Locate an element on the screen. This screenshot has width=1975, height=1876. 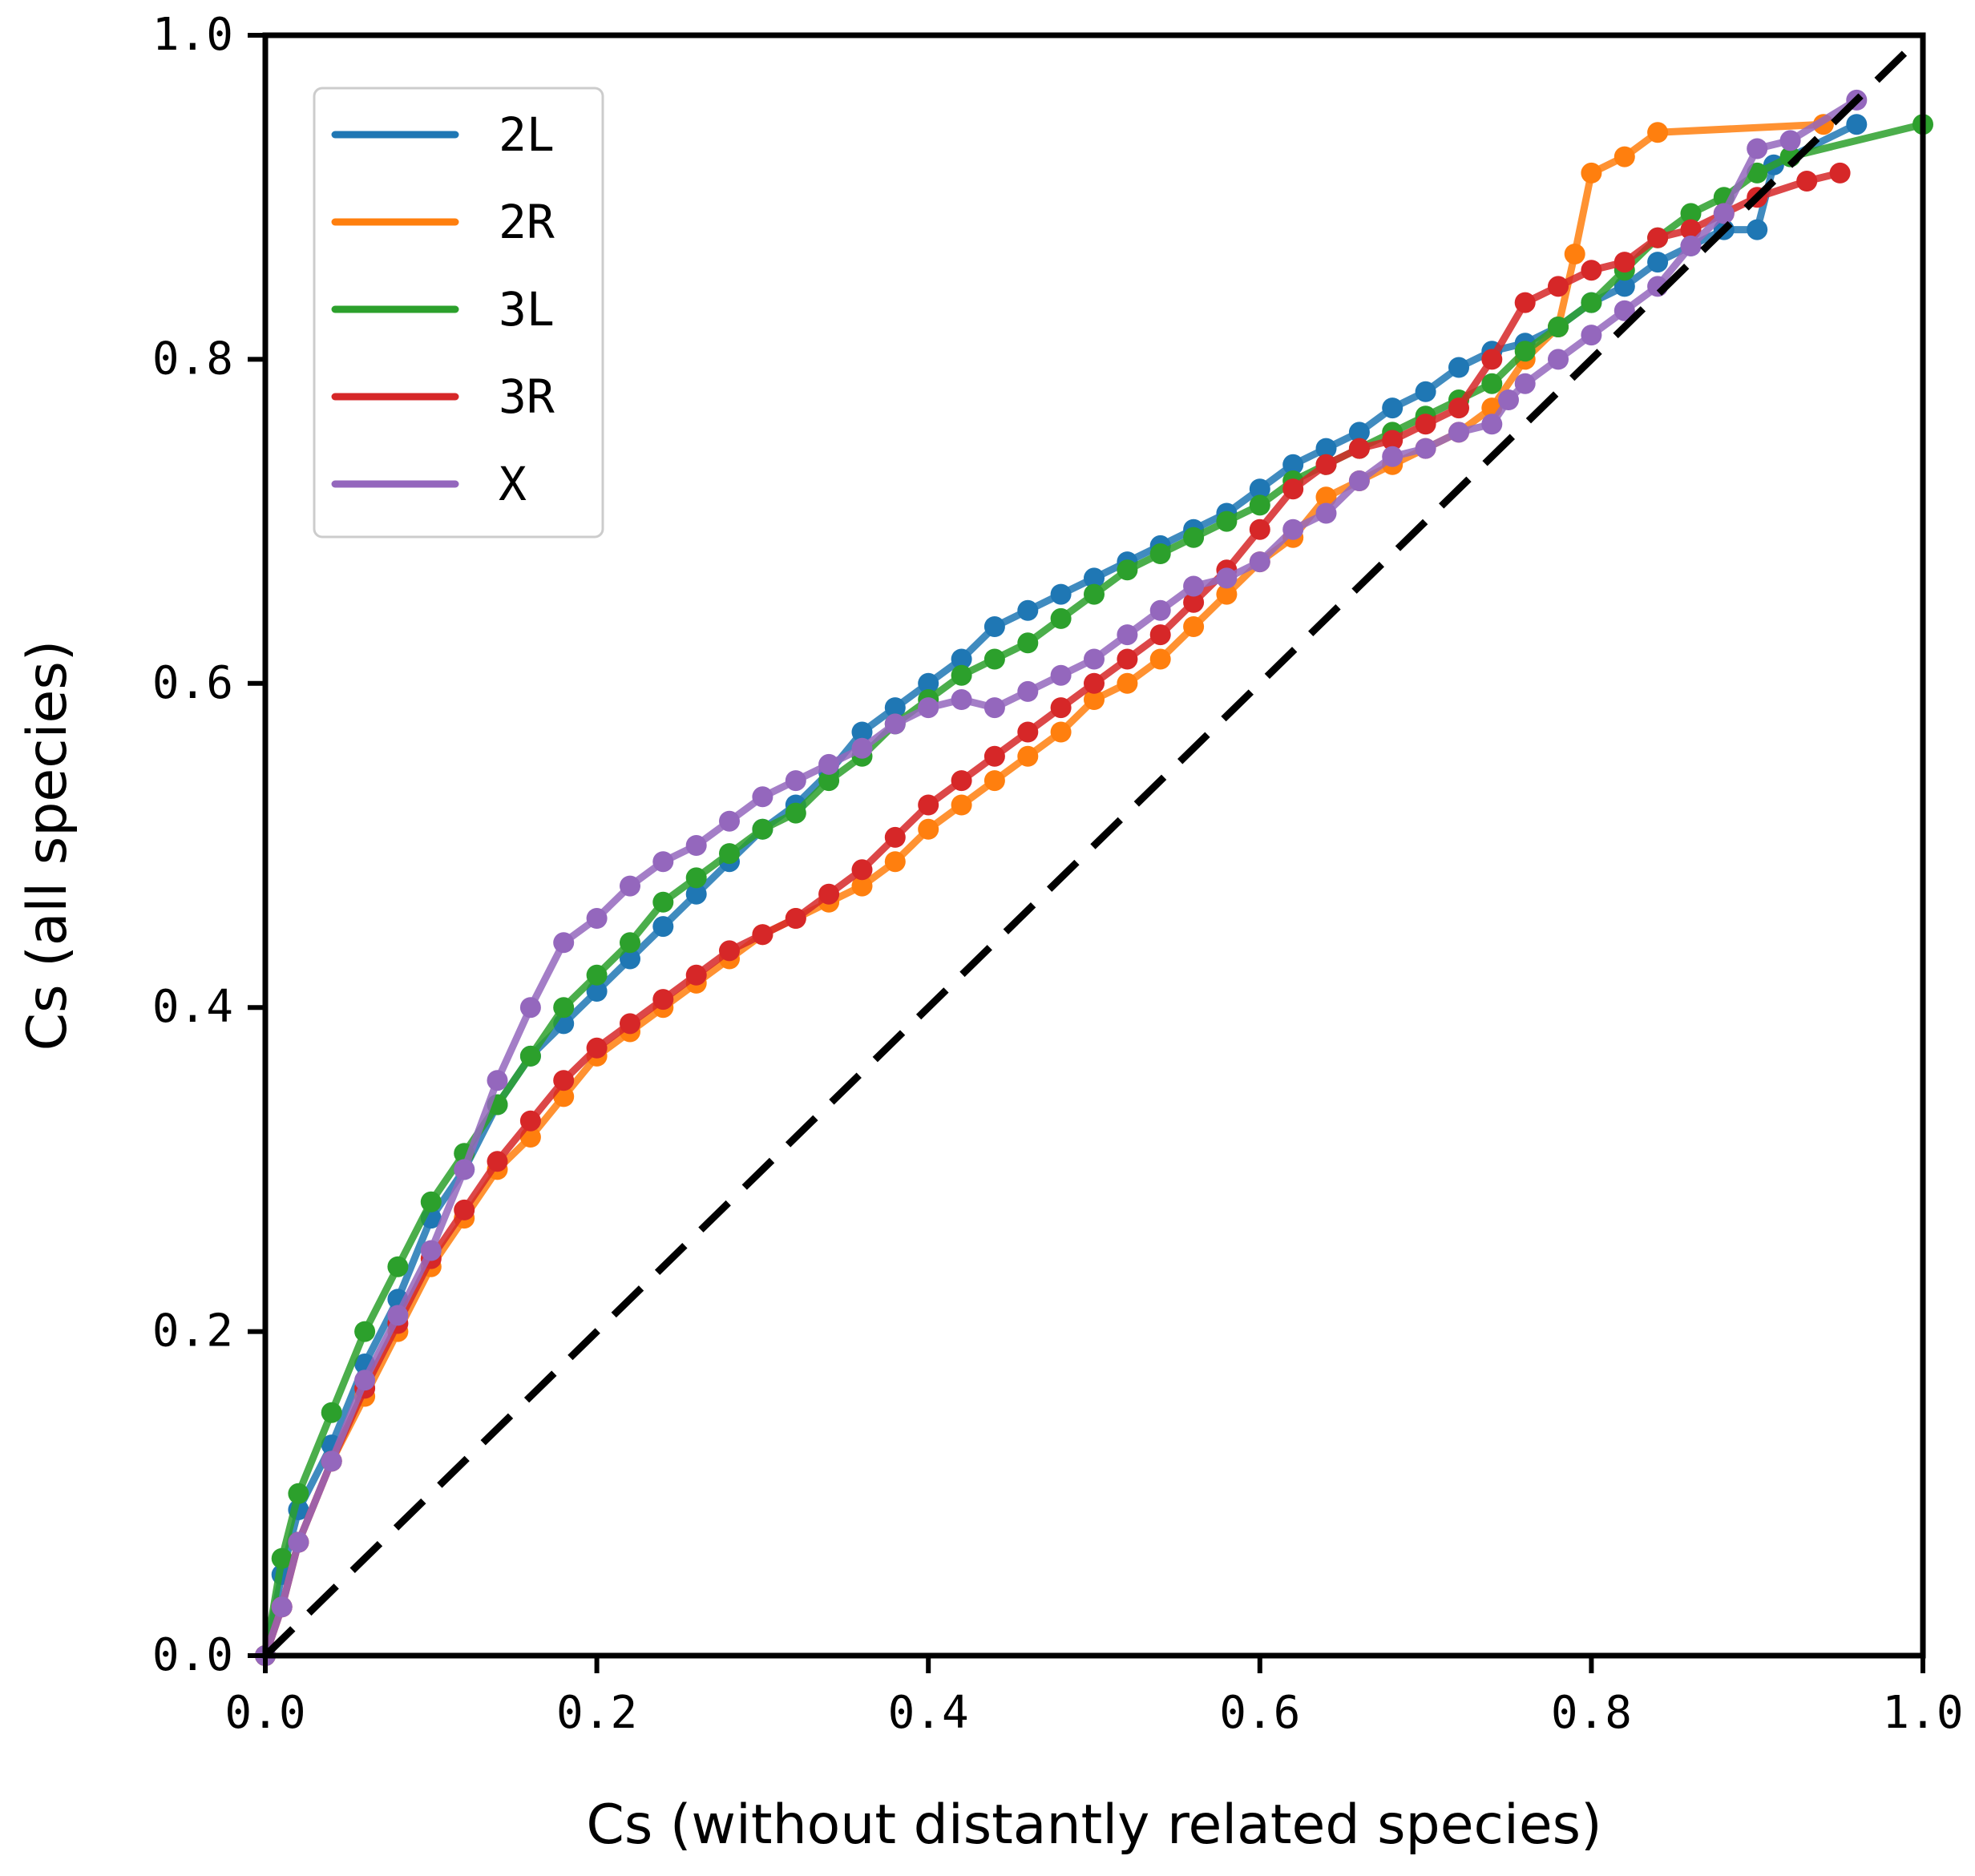
legend-label-2R: 2R is located at coordinates (527, 222).